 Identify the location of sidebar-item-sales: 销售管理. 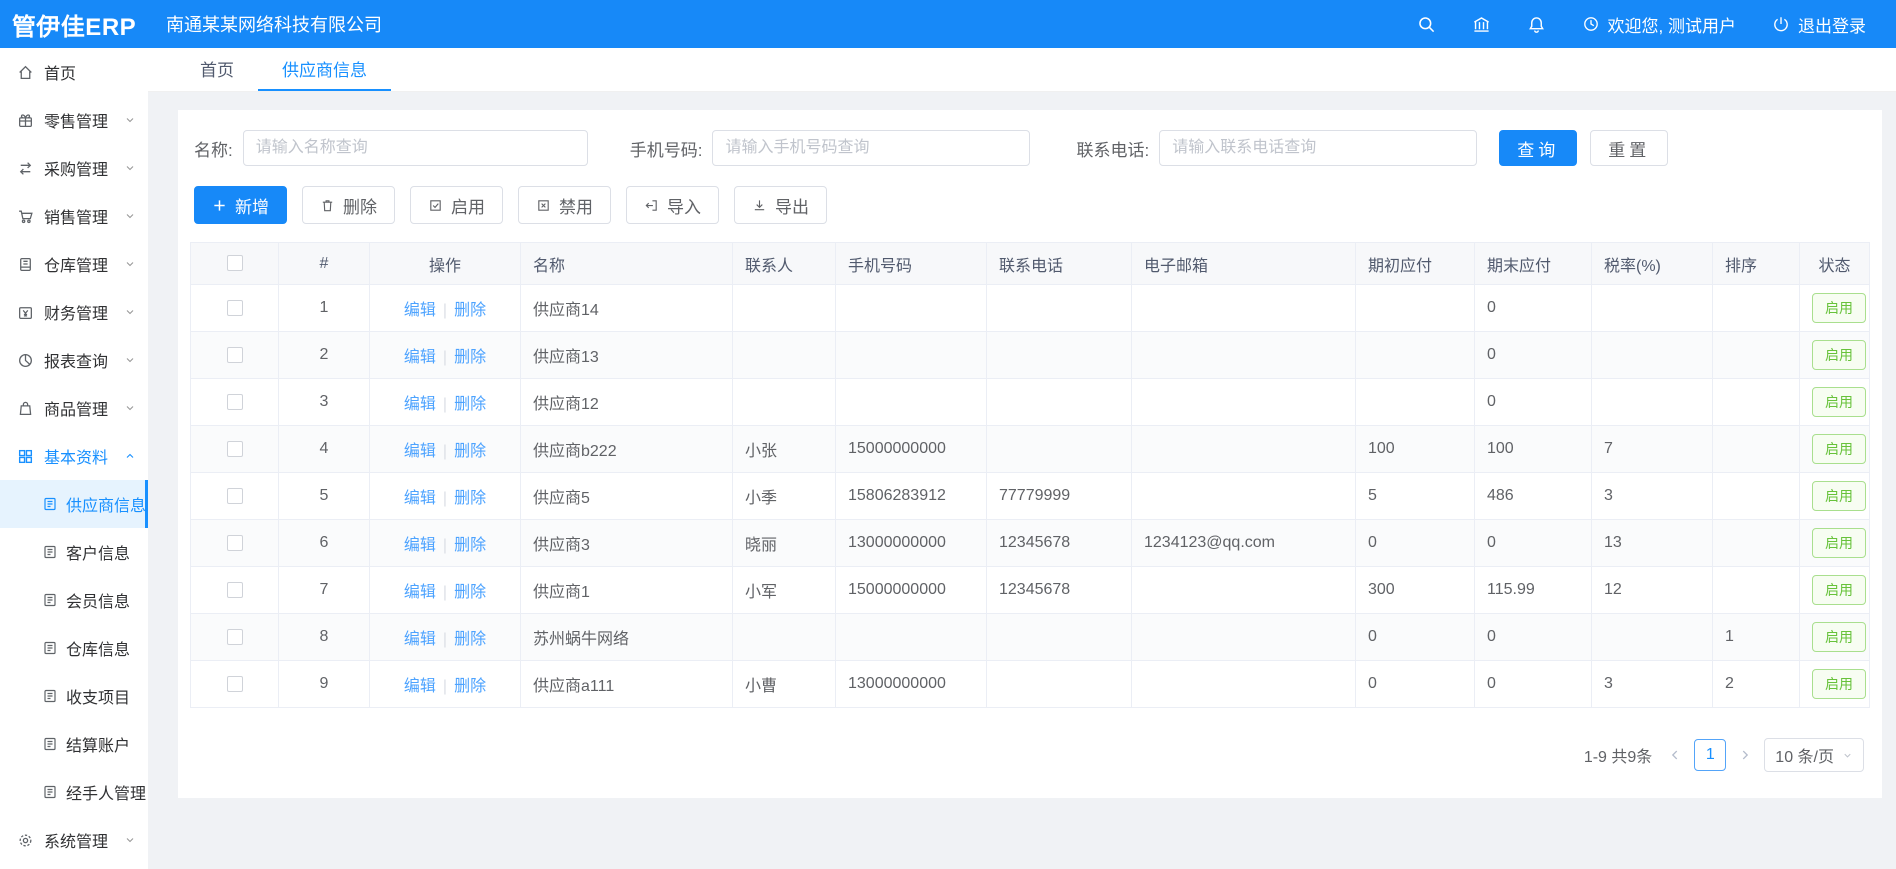
(74, 216).